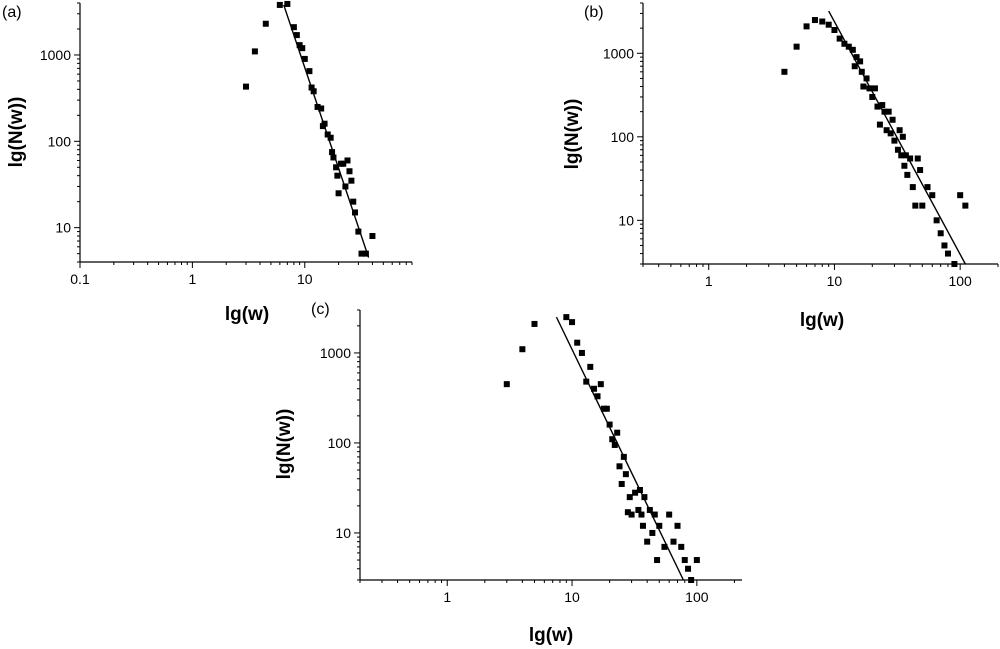  Describe the element at coordinates (320, 309) in the screenshot. I see `panel-label: (c)` at that location.